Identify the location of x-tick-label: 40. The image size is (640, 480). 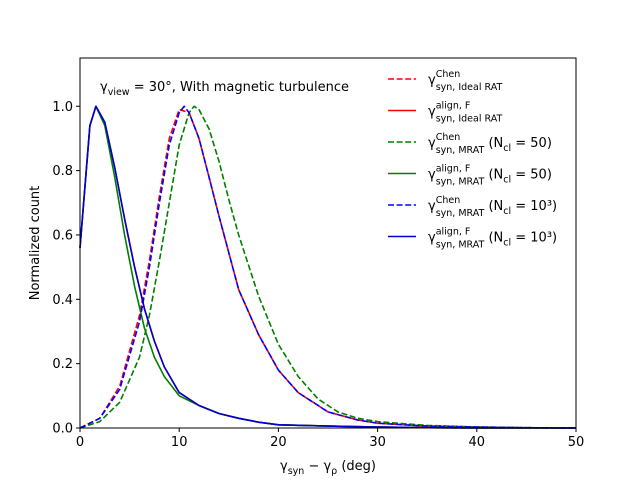
(477, 442).